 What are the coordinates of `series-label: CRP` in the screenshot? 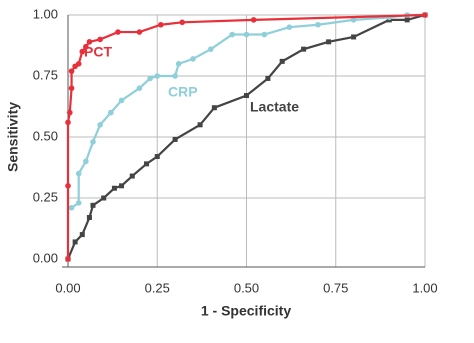 It's located at (183, 92).